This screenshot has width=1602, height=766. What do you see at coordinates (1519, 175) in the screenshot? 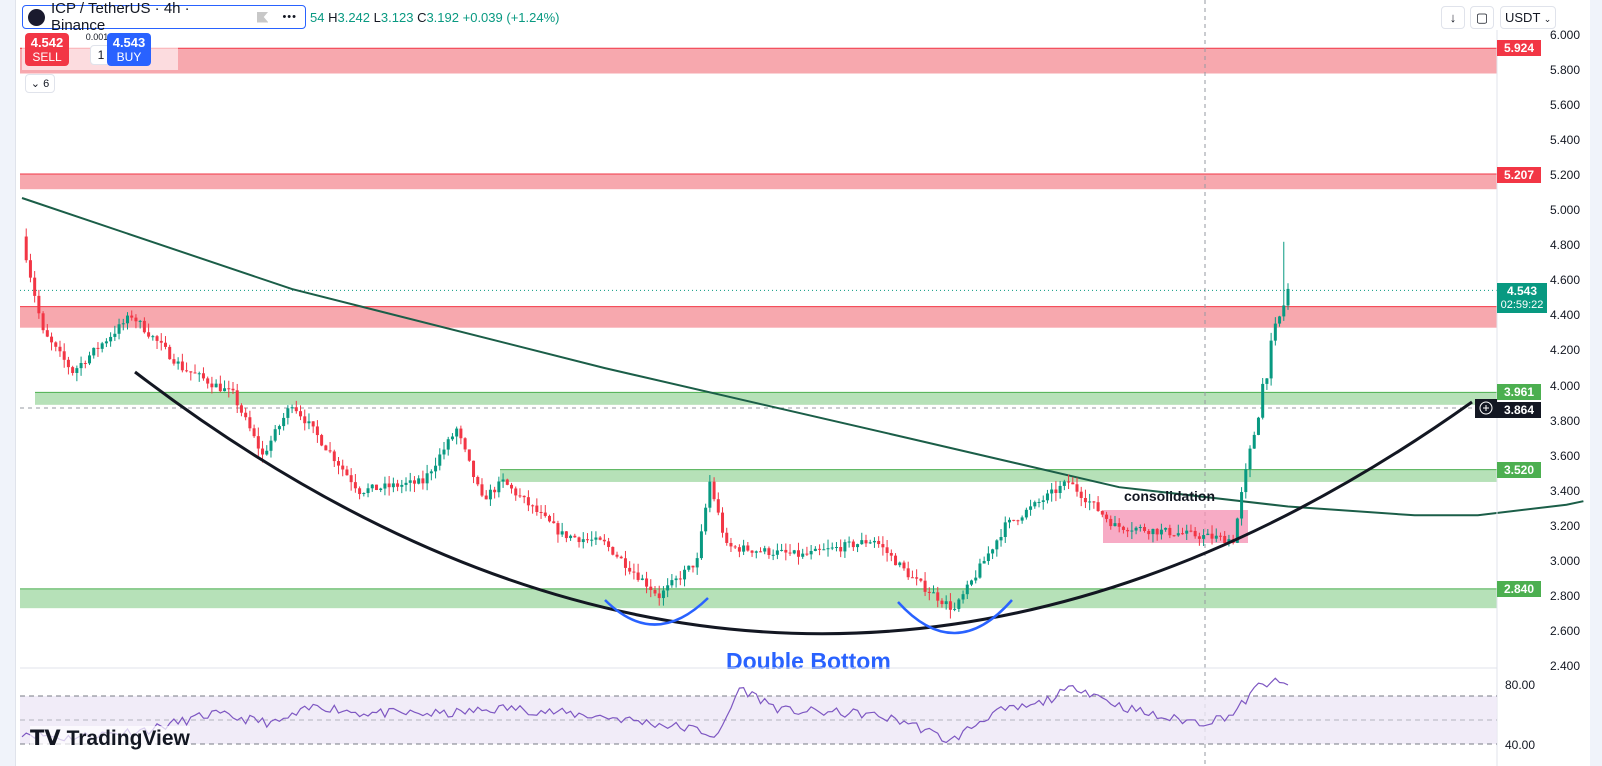
I see `resistance-label-2: 5.207` at bounding box center [1519, 175].